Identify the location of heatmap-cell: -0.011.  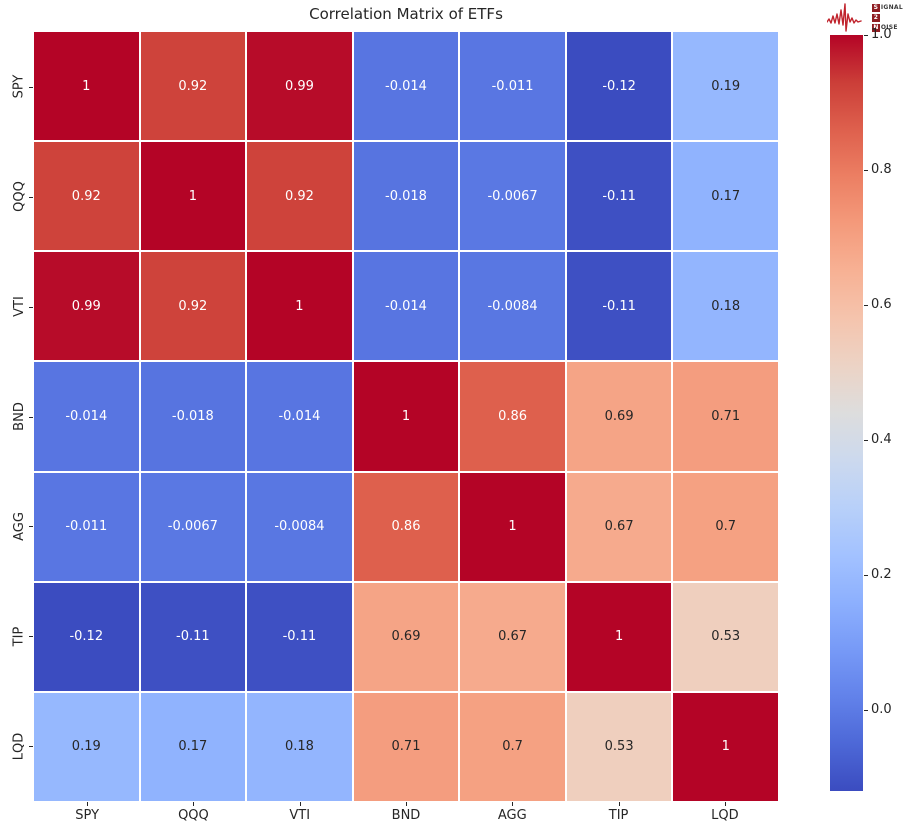
(86, 526).